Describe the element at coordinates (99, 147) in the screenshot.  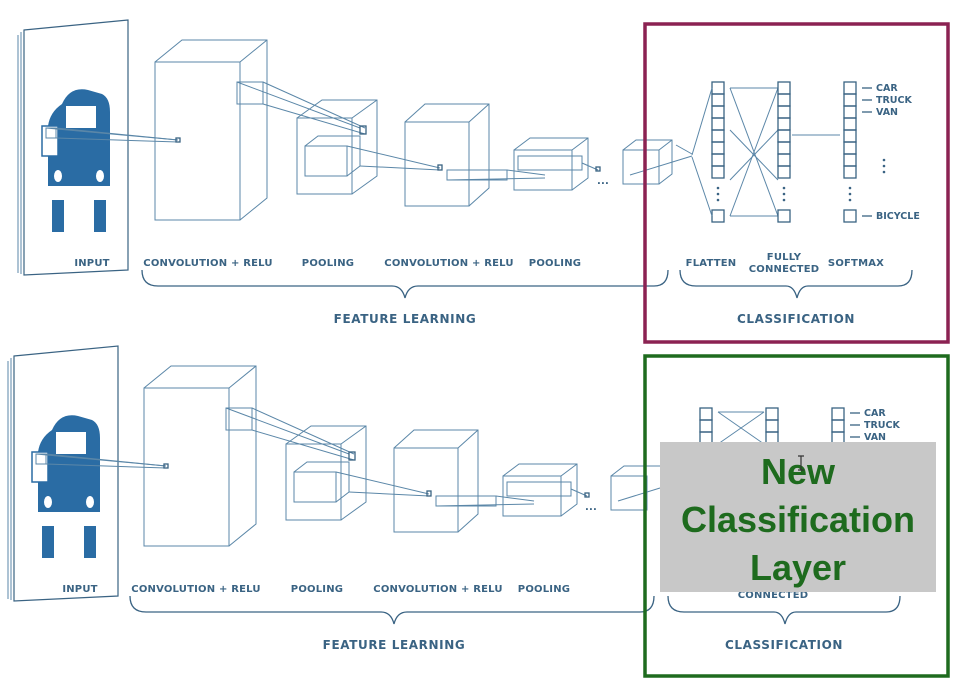
I see `input-image-top` at that location.